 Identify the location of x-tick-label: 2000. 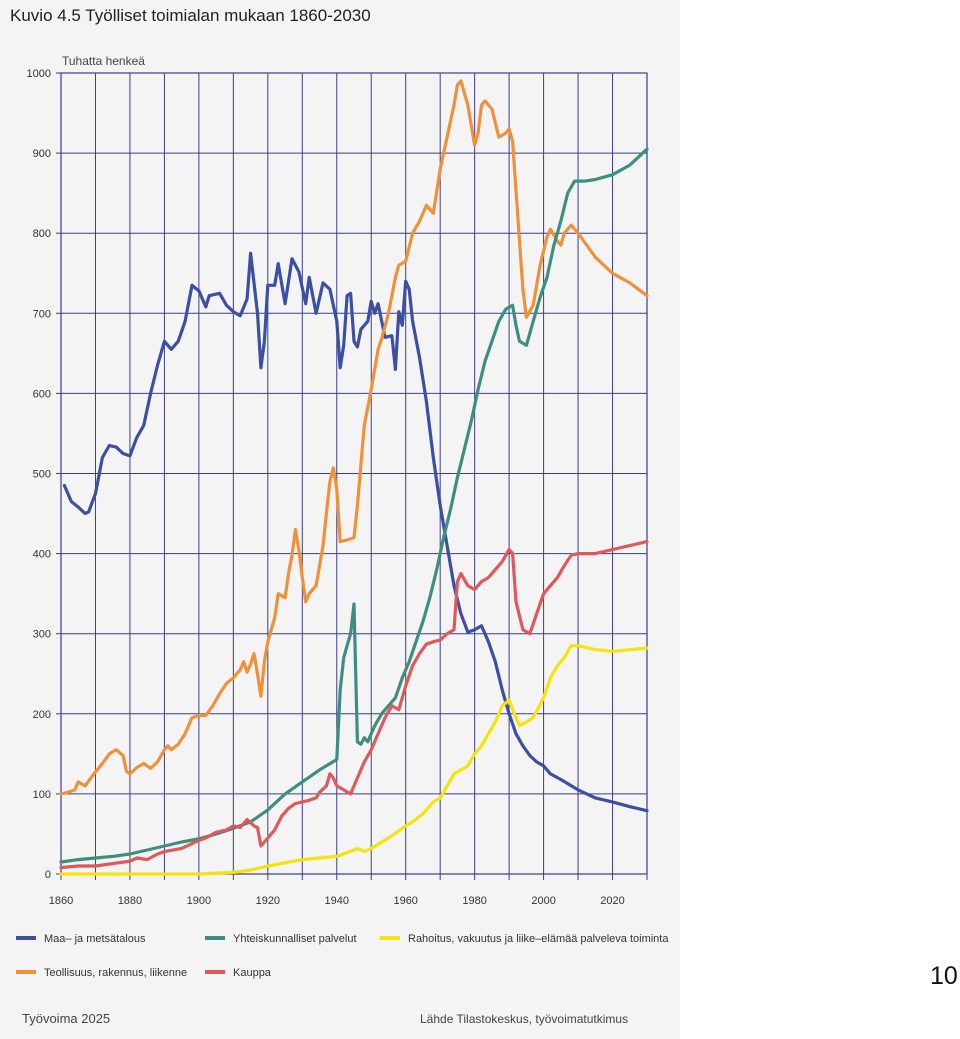
(543, 901).